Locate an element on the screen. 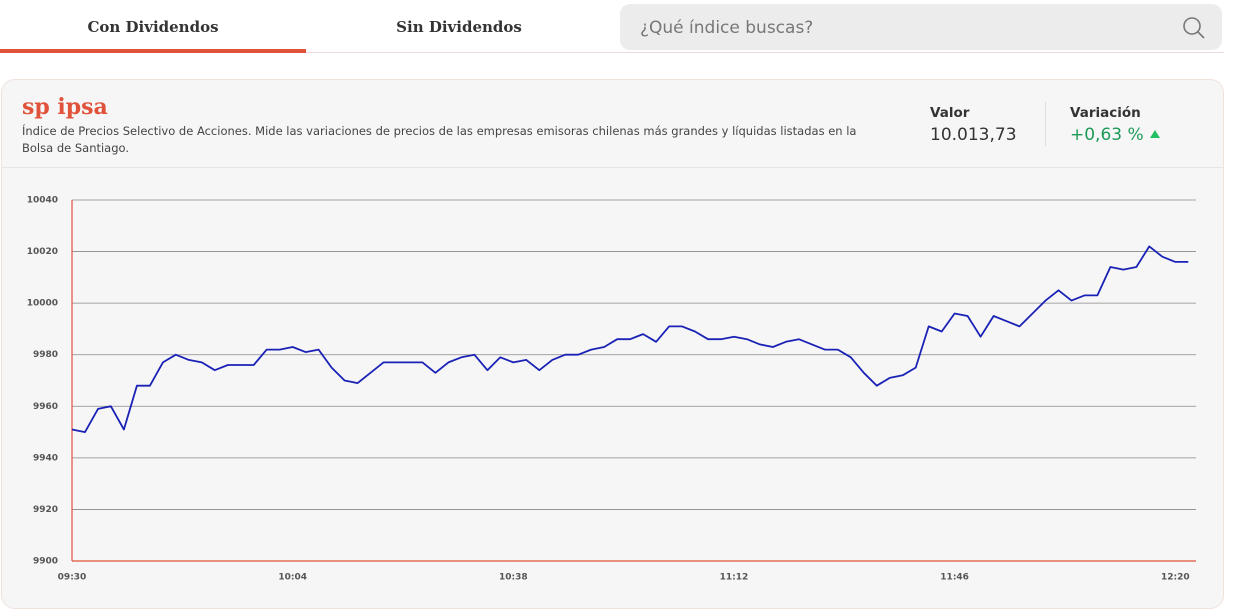 This screenshot has width=1245, height=609. x-tick-label: 10:04 is located at coordinates (292, 578).